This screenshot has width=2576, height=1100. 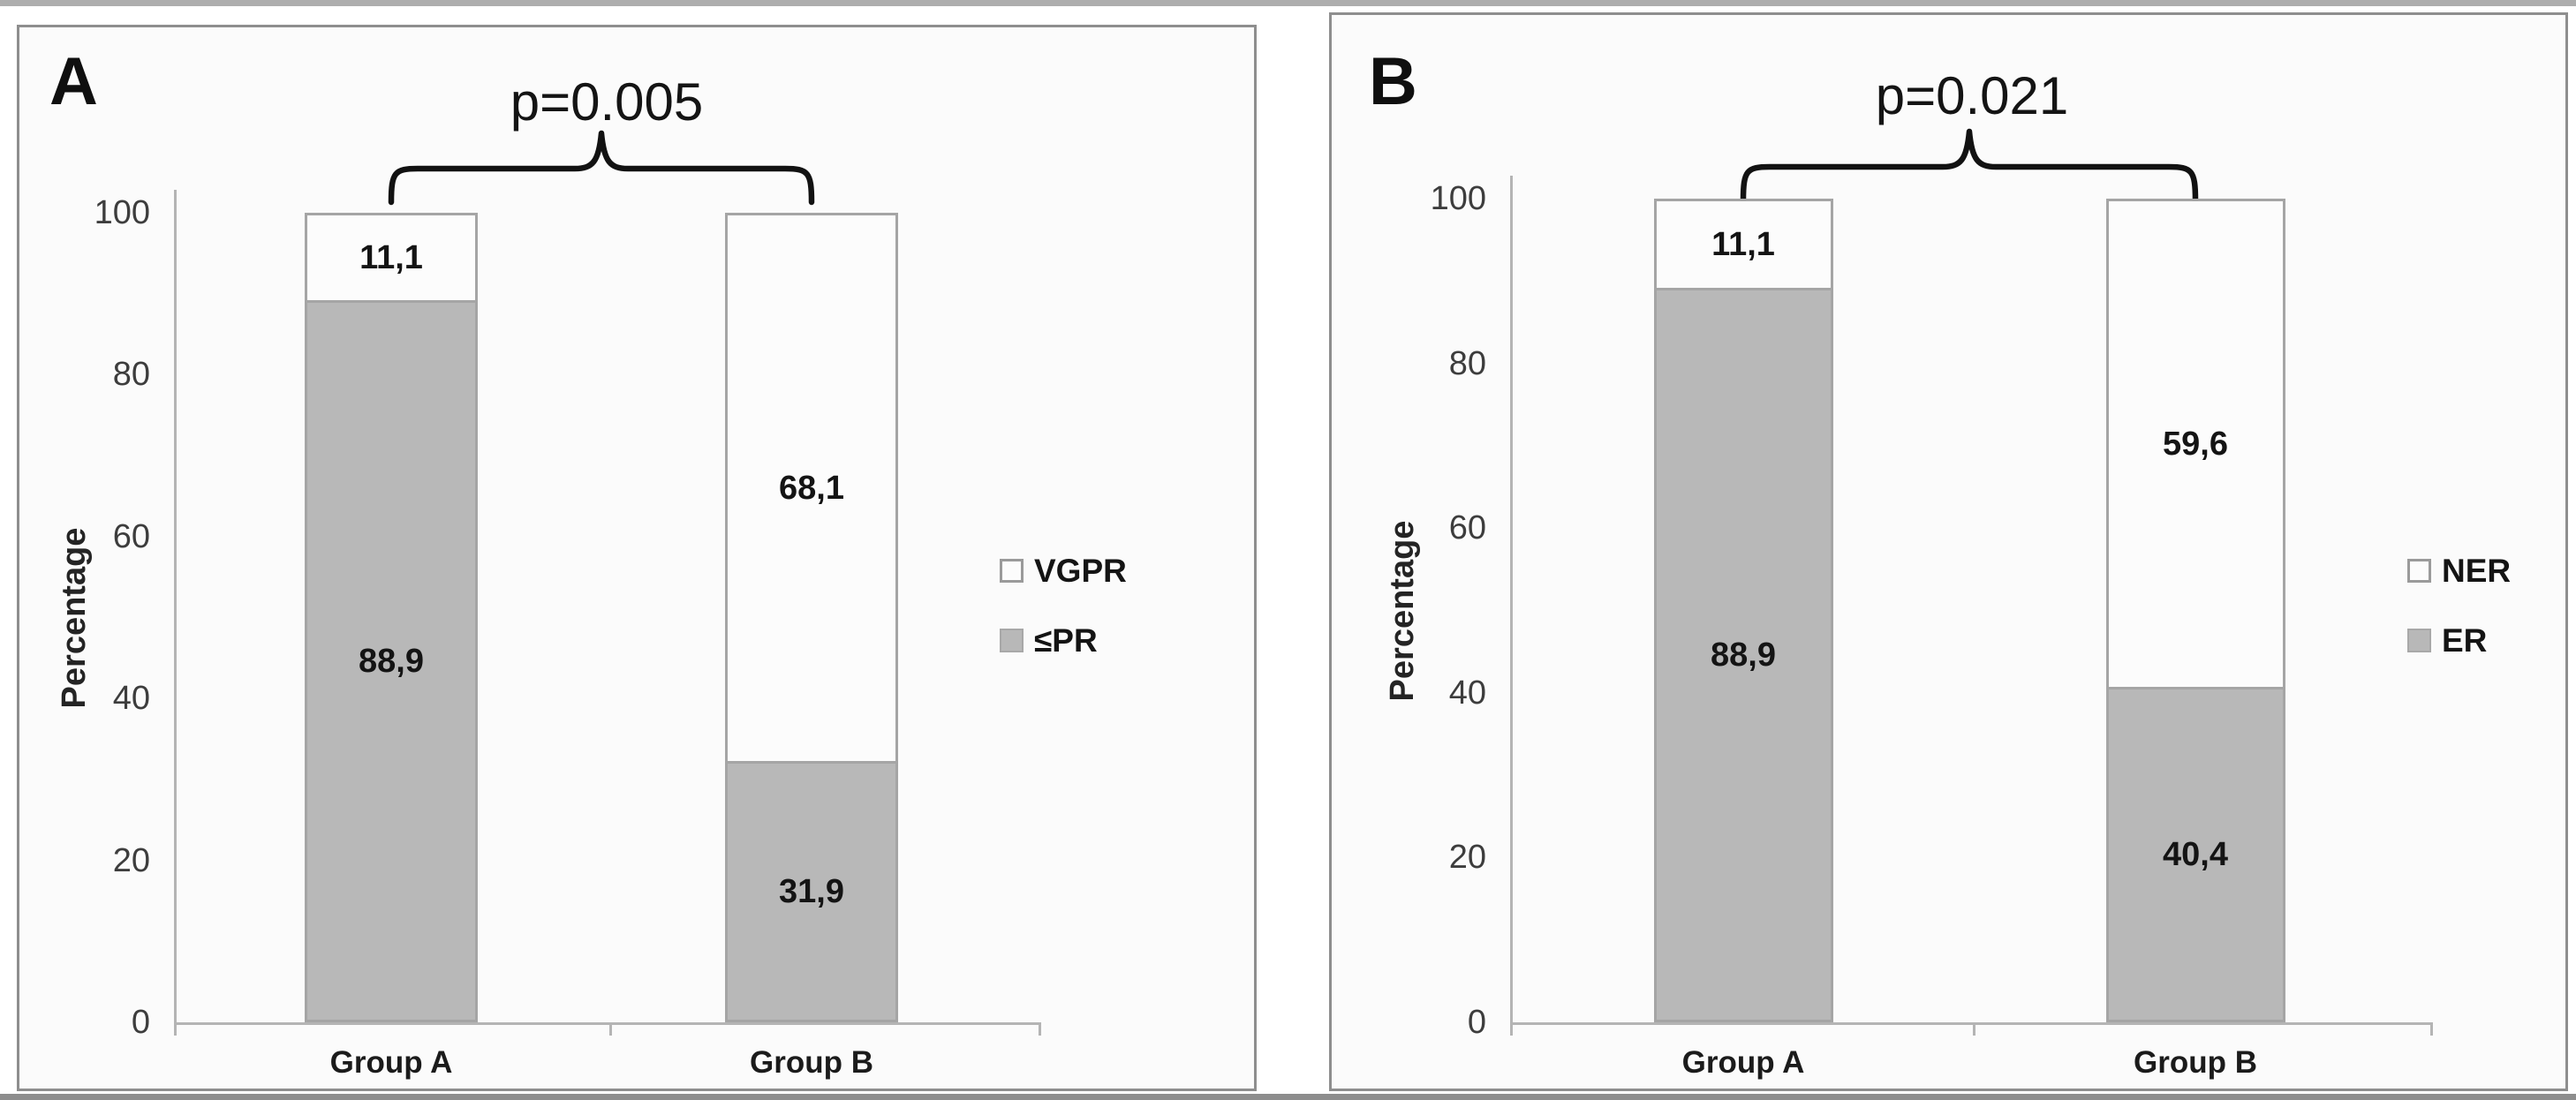 What do you see at coordinates (610, 1029) in the screenshot?
I see `panel-a-x-axis-mid-tick` at bounding box center [610, 1029].